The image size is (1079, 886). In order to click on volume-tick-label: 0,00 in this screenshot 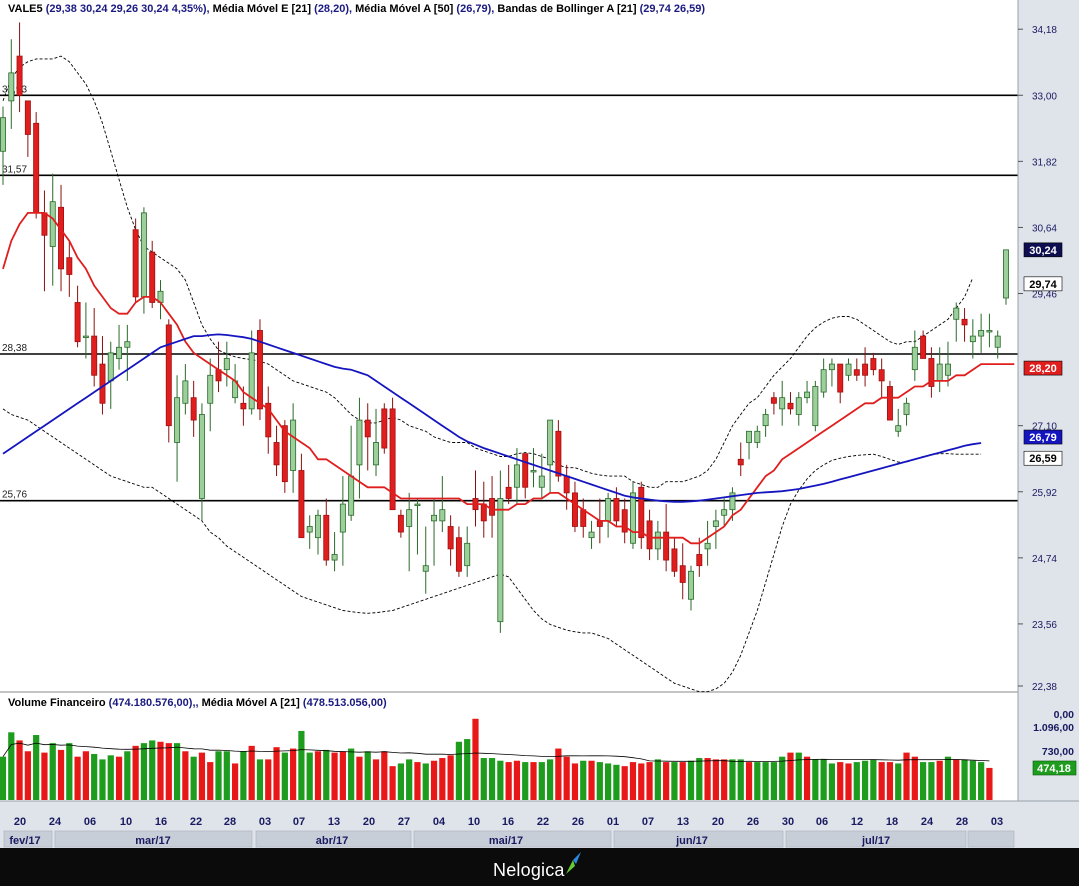, I will do `click(1064, 715)`.